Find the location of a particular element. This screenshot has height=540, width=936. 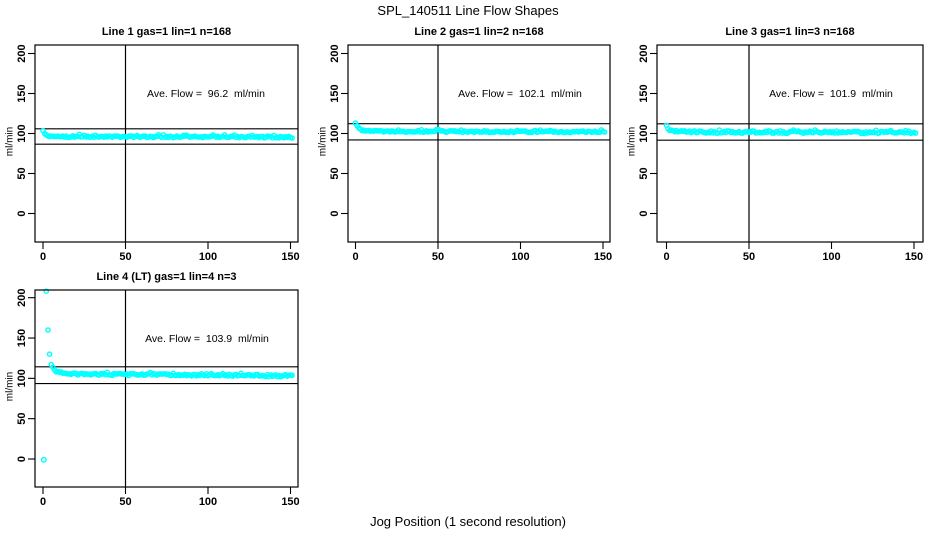

panel-2-plot: 0 50 100 150 200 0 50 100 150 is located at coordinates (470, 153).